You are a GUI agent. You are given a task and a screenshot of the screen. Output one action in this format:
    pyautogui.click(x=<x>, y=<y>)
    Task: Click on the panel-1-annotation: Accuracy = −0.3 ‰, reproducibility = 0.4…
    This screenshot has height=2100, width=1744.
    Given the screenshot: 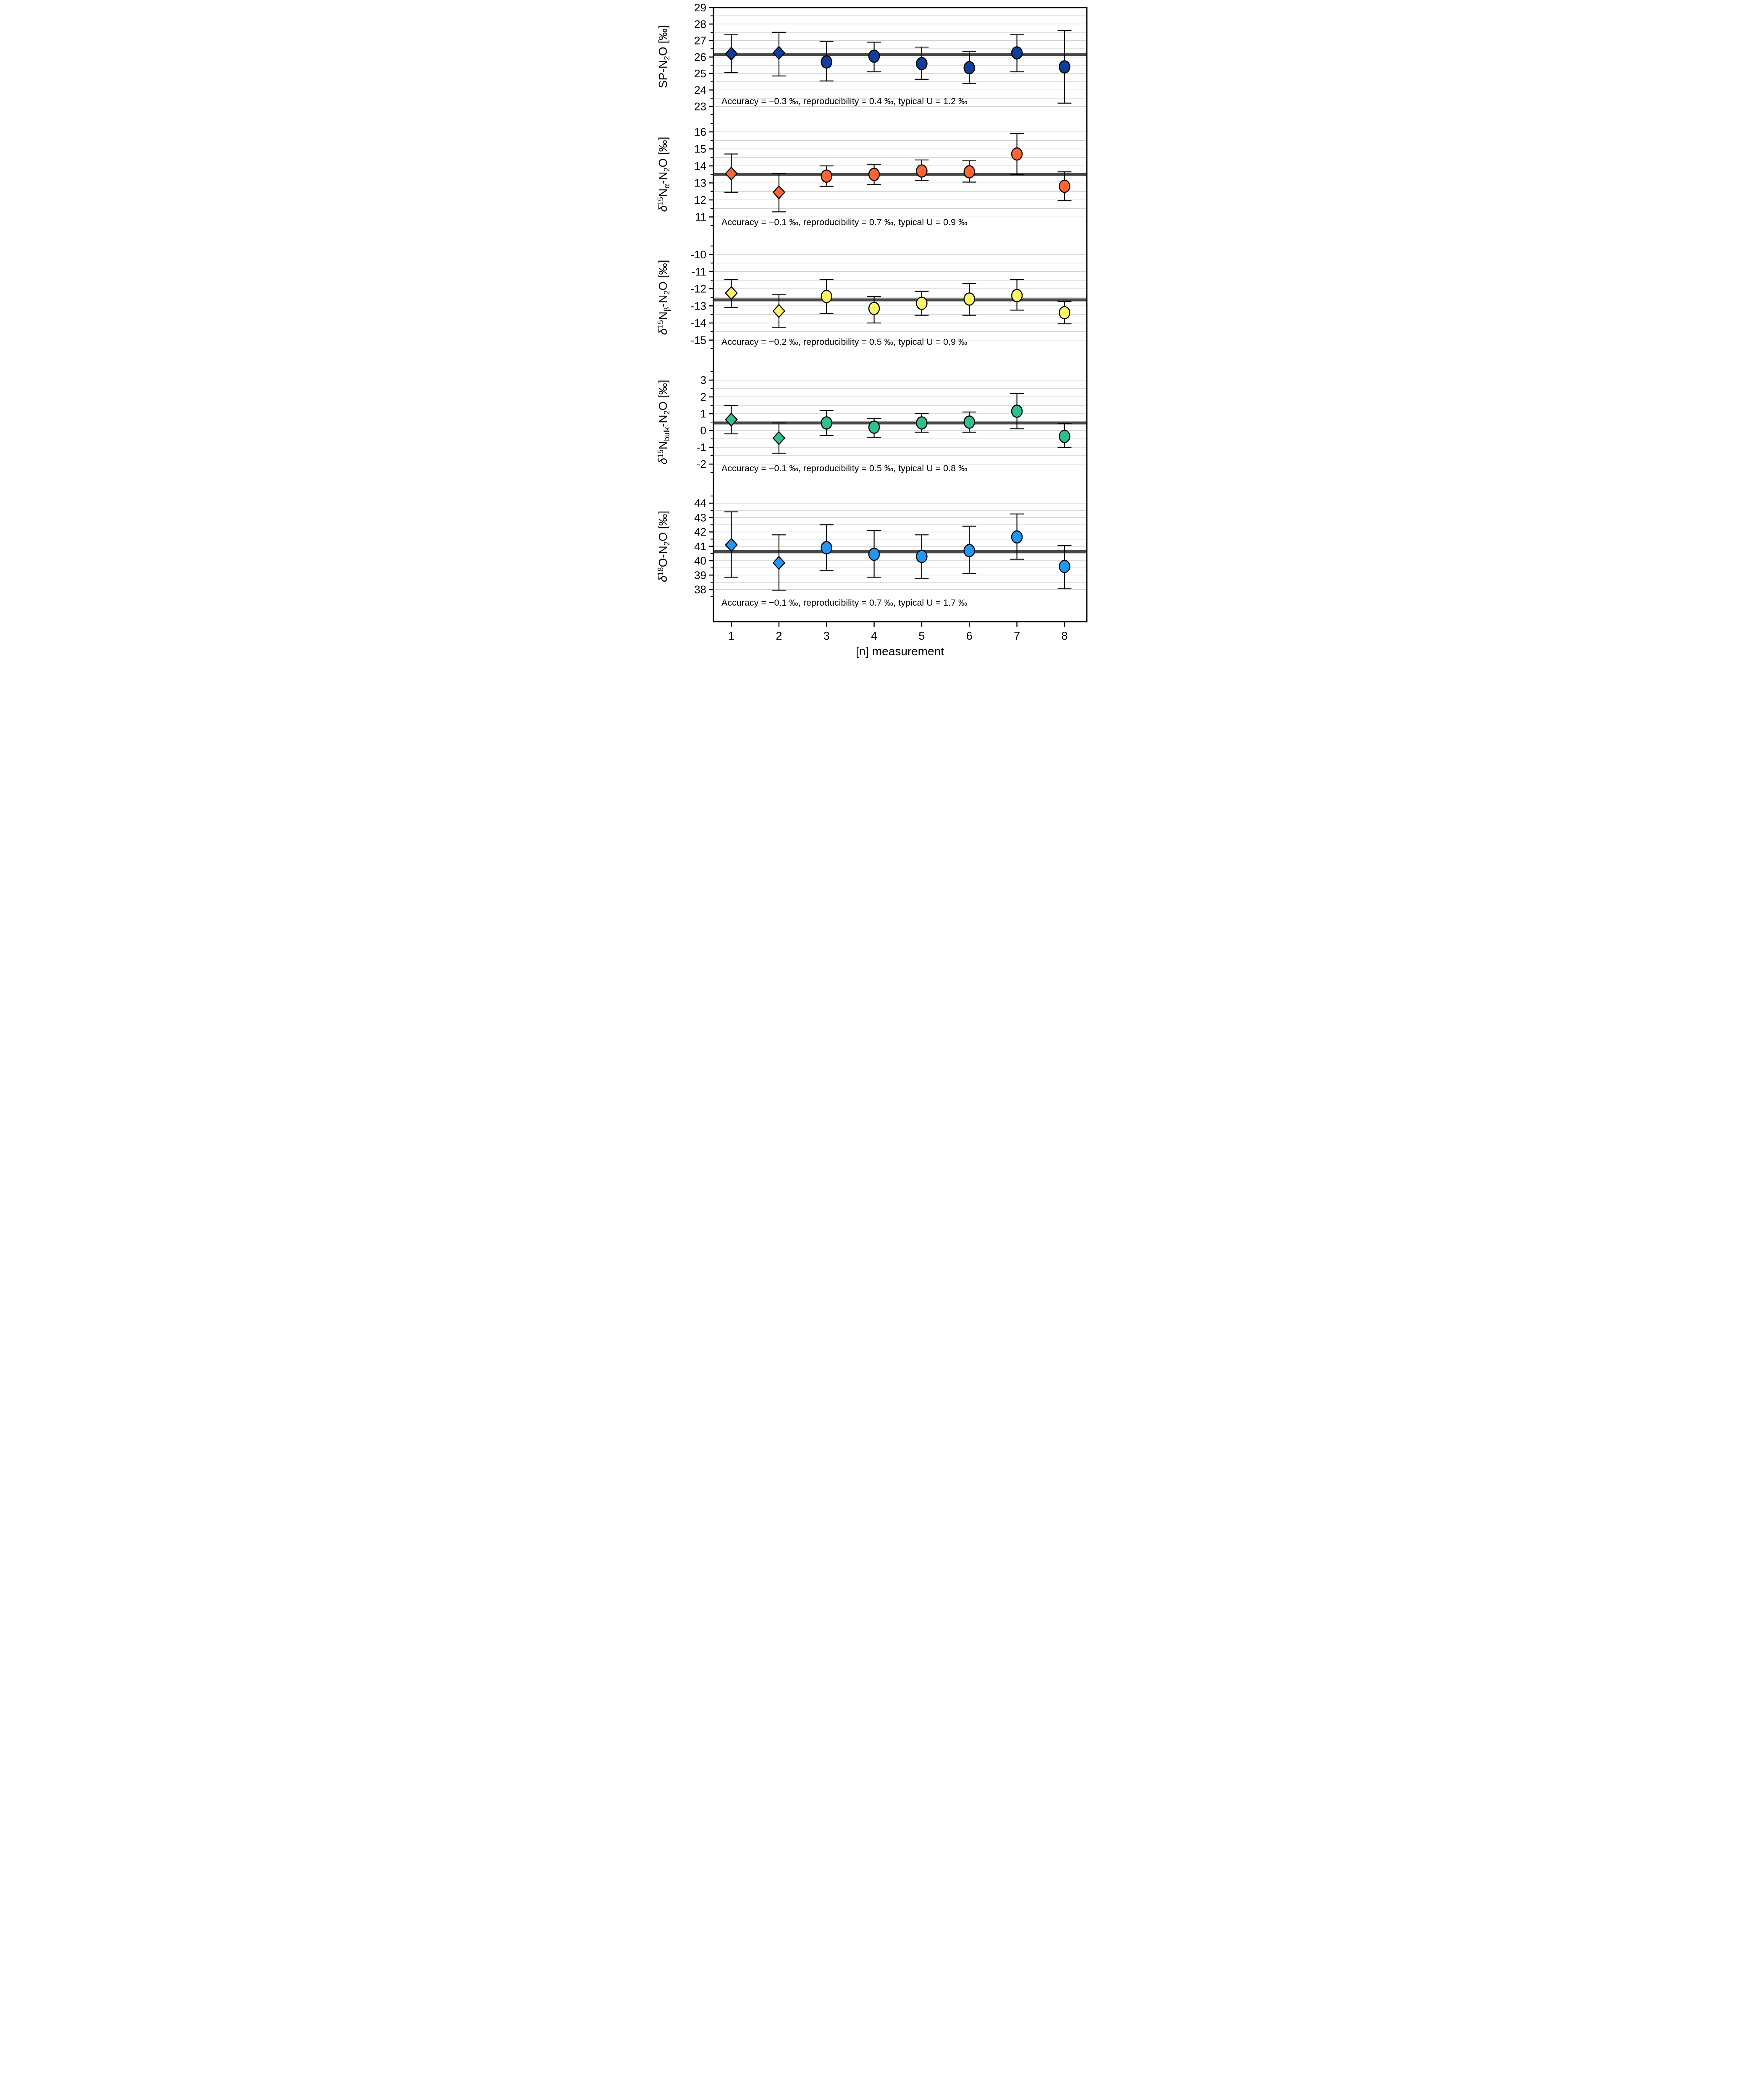 What is the action you would take?
    pyautogui.click(x=844, y=101)
    